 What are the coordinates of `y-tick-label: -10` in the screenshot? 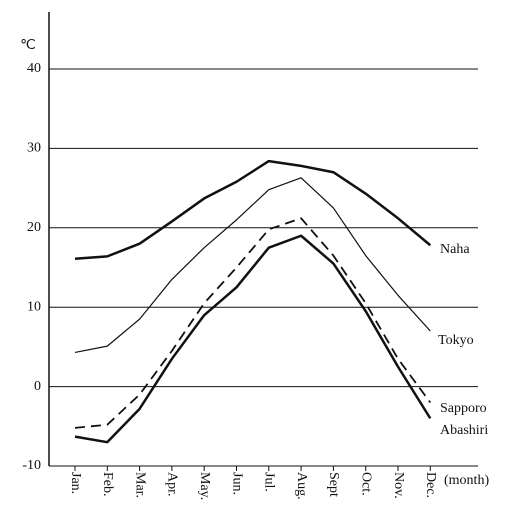 It's located at (31, 465).